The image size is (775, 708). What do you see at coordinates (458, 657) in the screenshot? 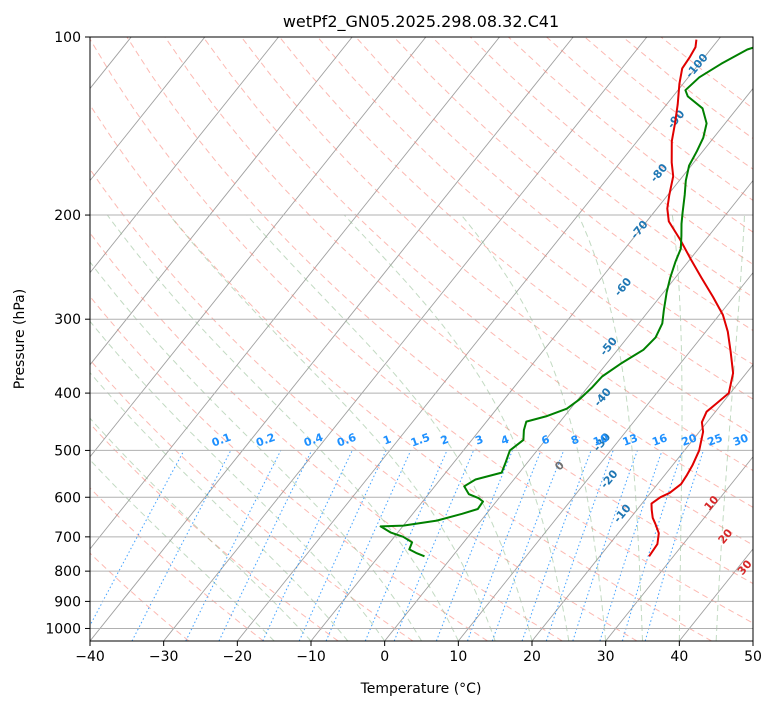
I see `x-tick-label: 10` at bounding box center [458, 657].